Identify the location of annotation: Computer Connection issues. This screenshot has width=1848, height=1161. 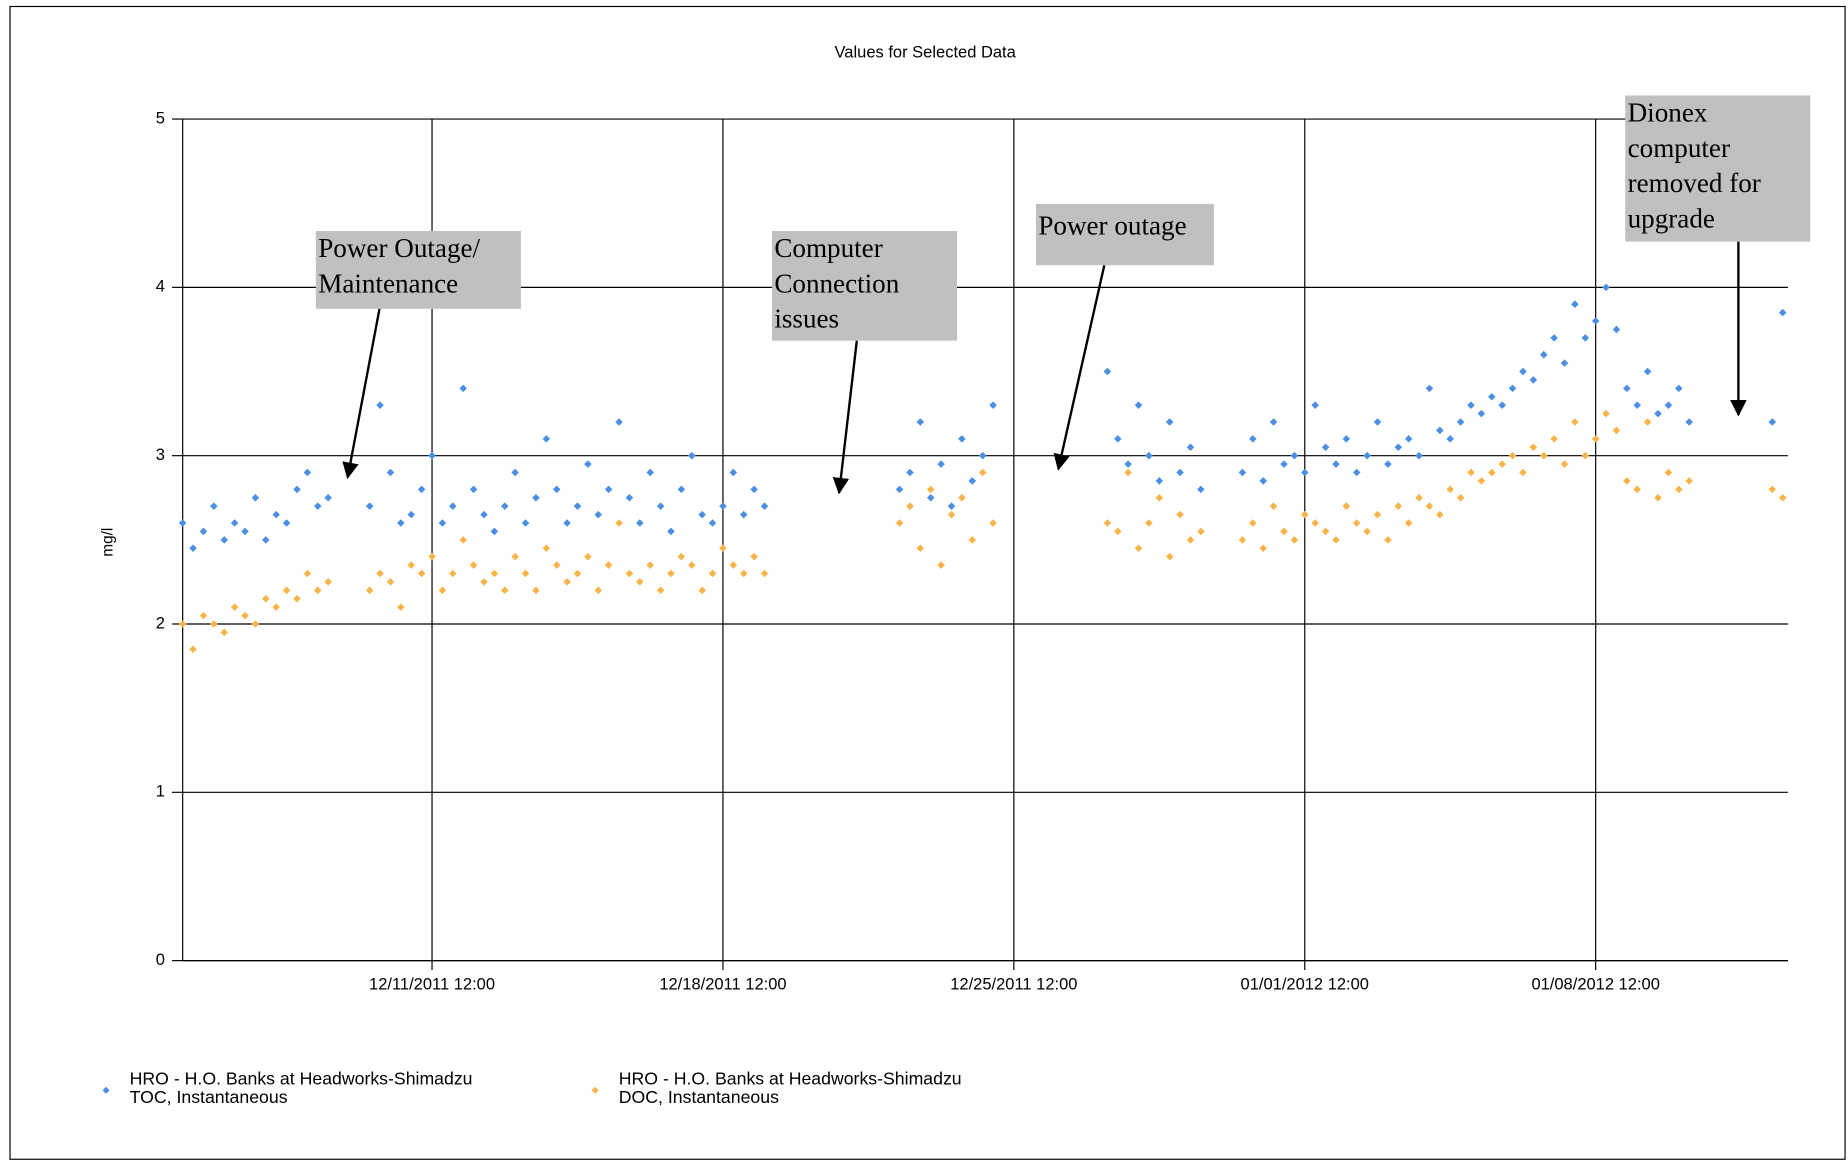
(864, 286).